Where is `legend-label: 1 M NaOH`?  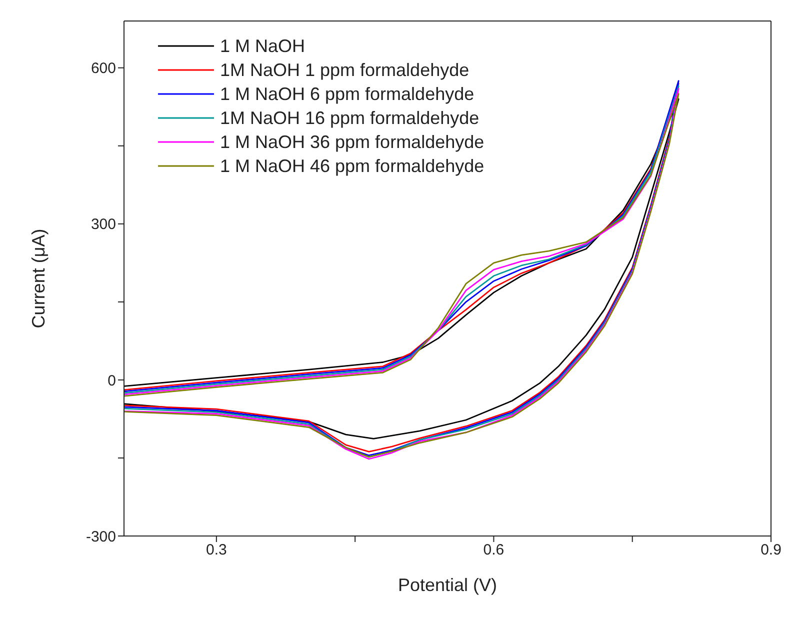
legend-label: 1 M NaOH is located at coordinates (263, 46).